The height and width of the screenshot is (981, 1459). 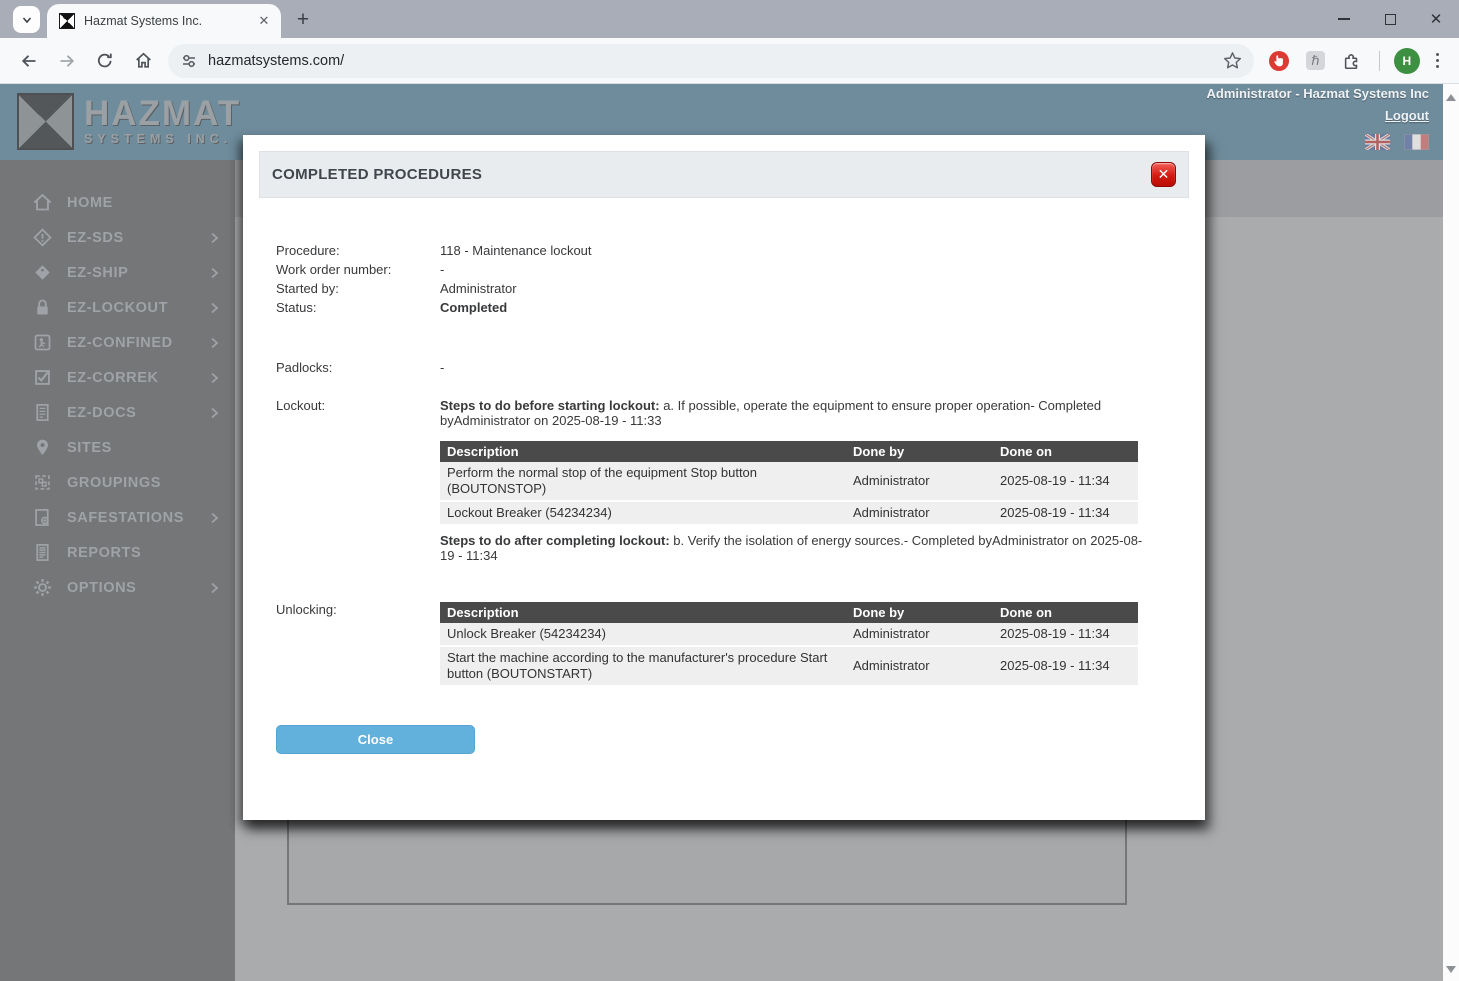 What do you see at coordinates (442, 367) in the screenshot?
I see `padlocks-value: -` at bounding box center [442, 367].